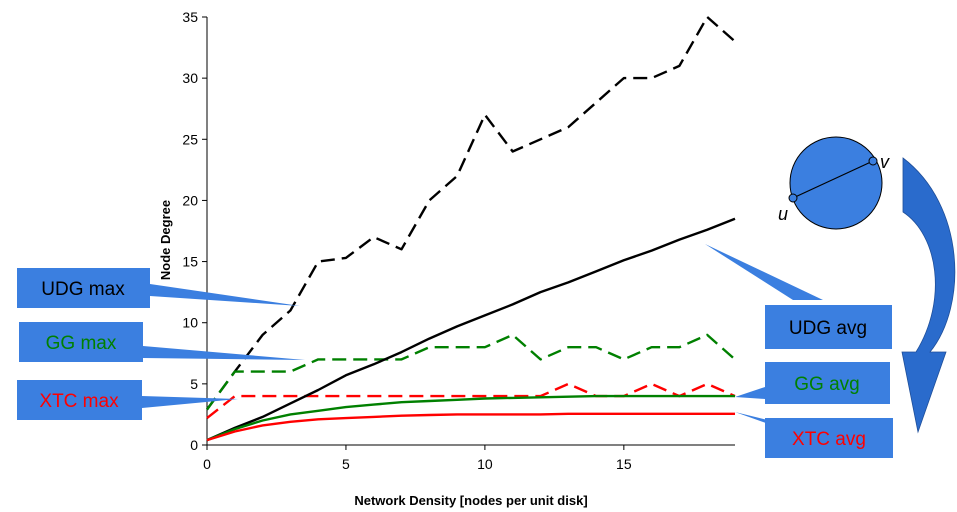  I want to click on unit-disk-circle, so click(836, 183).